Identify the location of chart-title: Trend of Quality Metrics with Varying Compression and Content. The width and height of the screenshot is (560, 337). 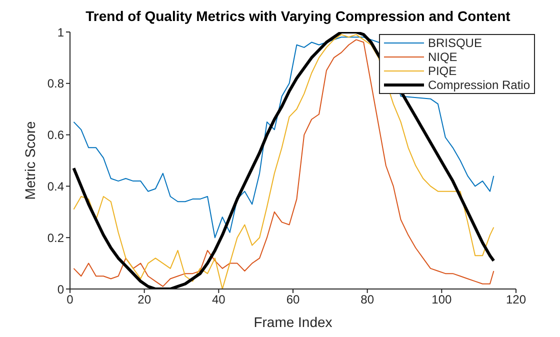
(298, 16).